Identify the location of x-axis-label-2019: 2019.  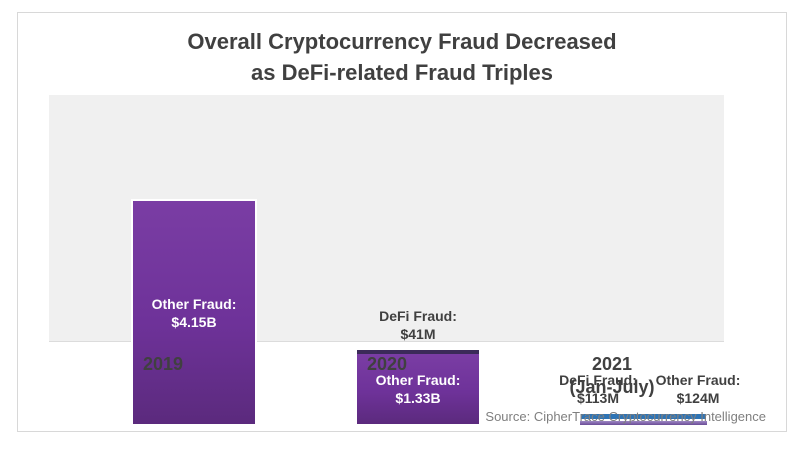
(163, 364).